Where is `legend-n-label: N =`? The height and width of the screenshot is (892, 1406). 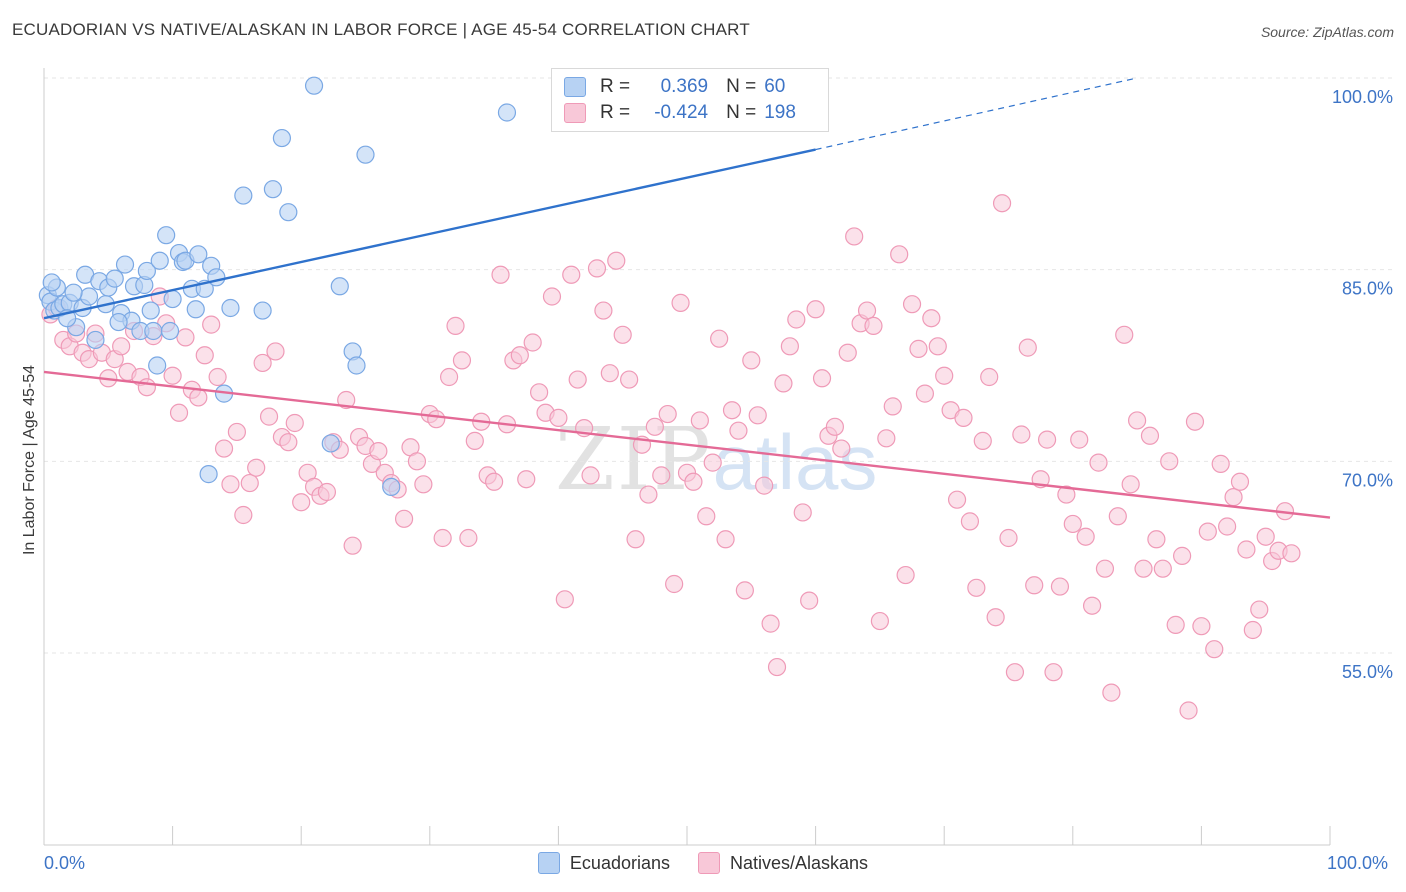 legend-n-label: N = is located at coordinates (741, 112).